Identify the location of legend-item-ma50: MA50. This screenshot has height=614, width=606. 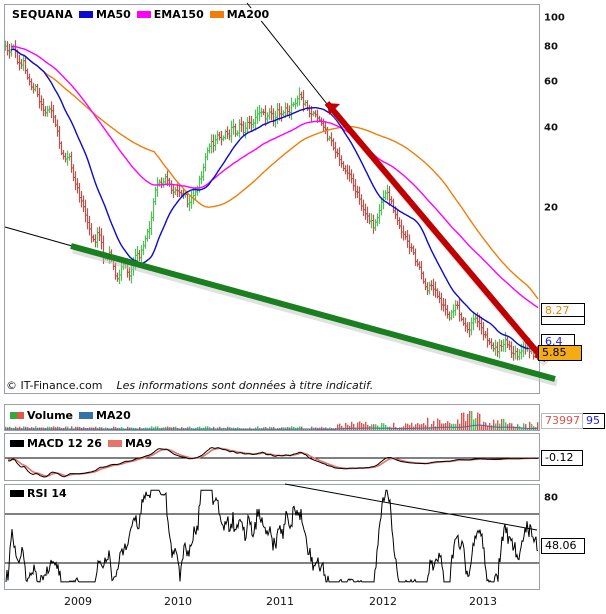
(105, 14).